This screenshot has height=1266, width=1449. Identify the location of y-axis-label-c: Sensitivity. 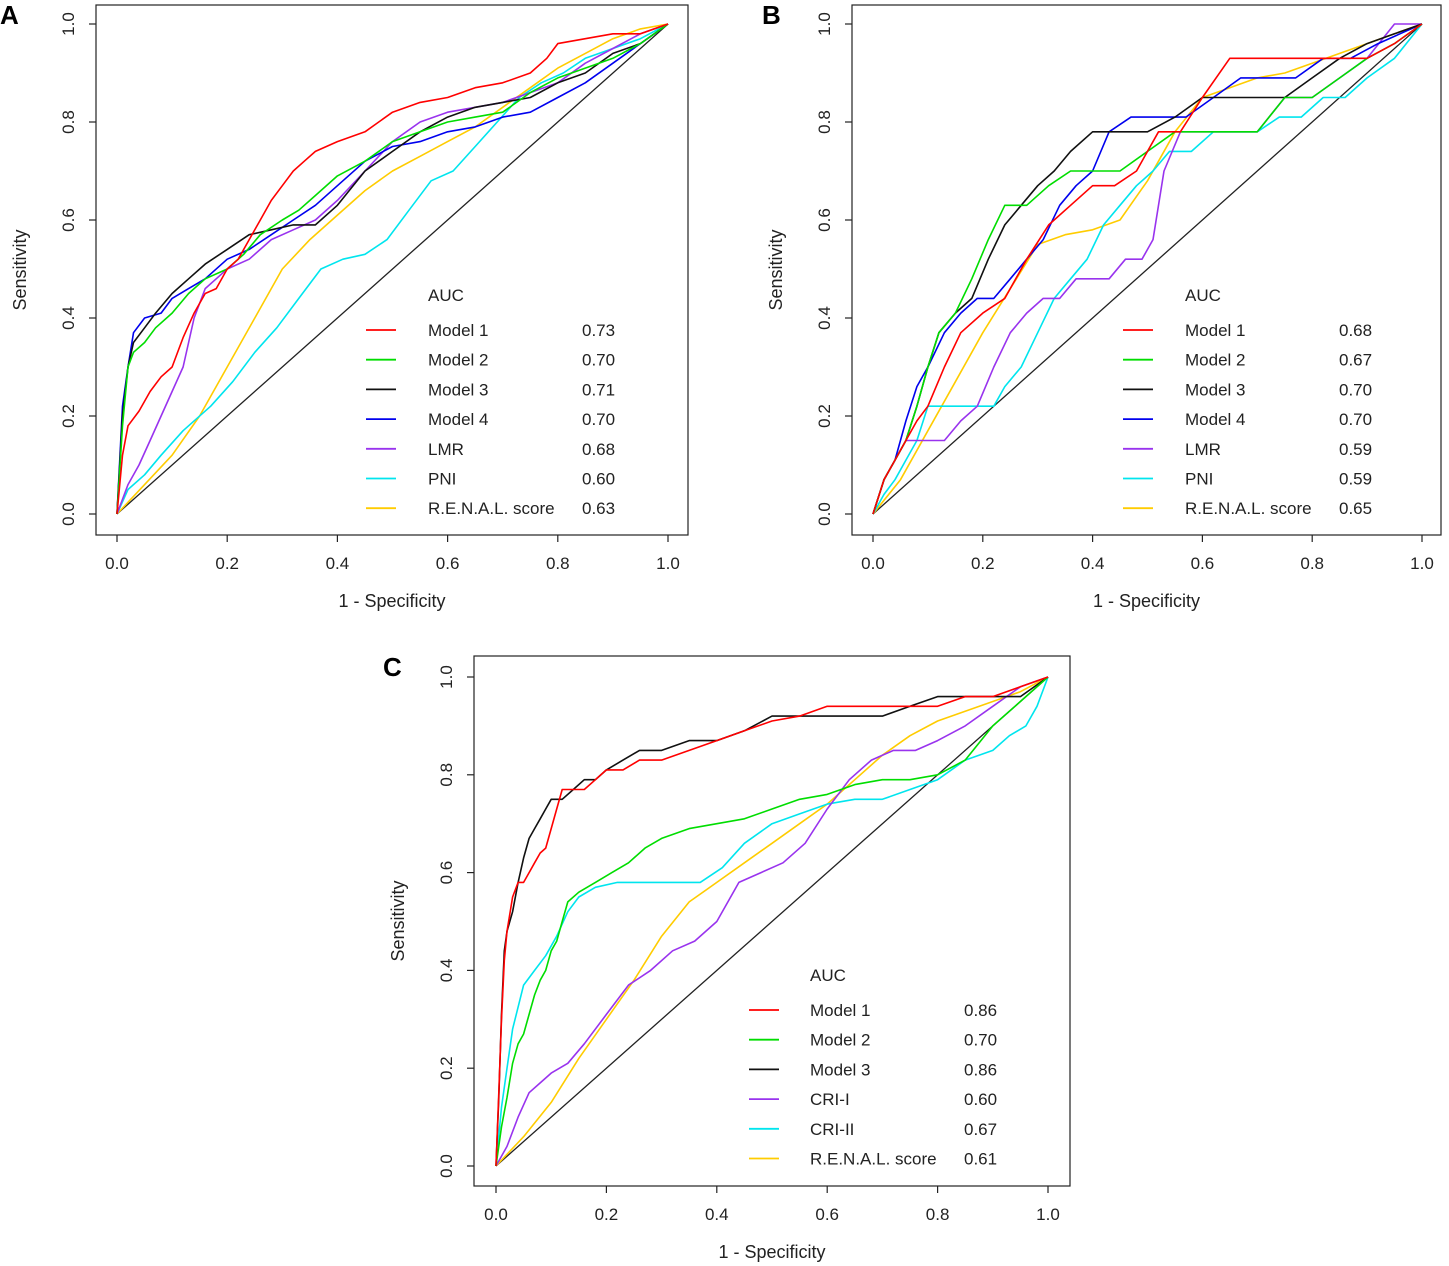
(398, 920).